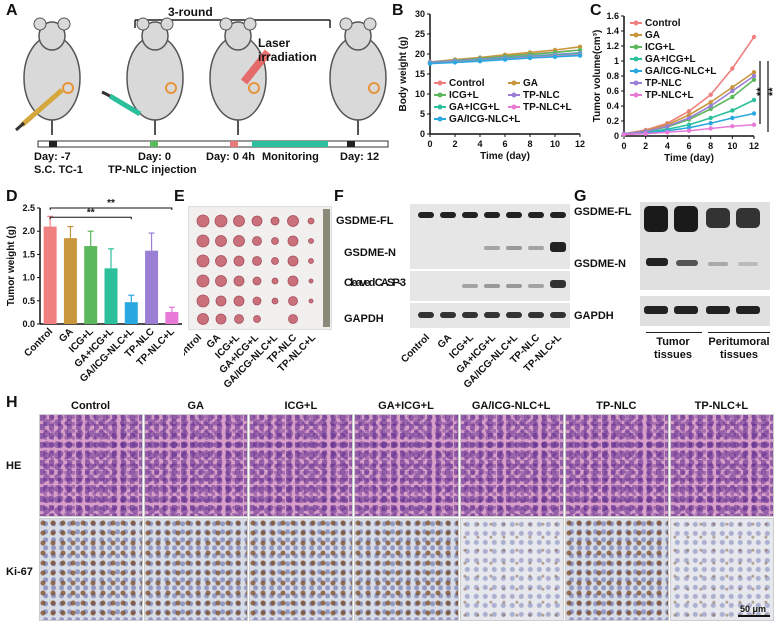 This screenshot has width=778, height=625. Describe the element at coordinates (420, 94) in the screenshot. I see `y-tick-label: 10` at that location.